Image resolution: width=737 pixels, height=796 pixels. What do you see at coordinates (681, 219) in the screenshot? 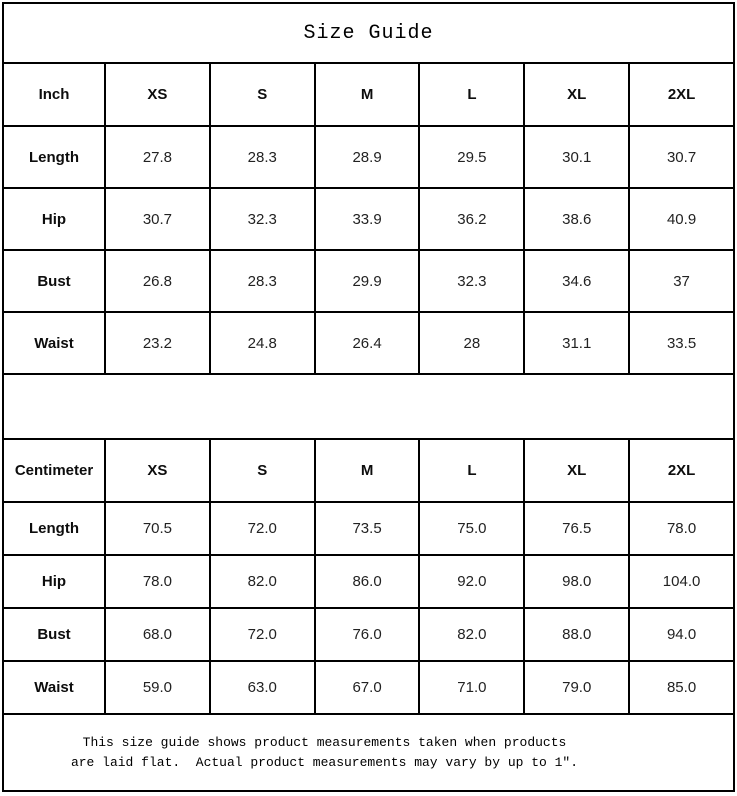
I see `measurement-value: 40.9` at bounding box center [681, 219].